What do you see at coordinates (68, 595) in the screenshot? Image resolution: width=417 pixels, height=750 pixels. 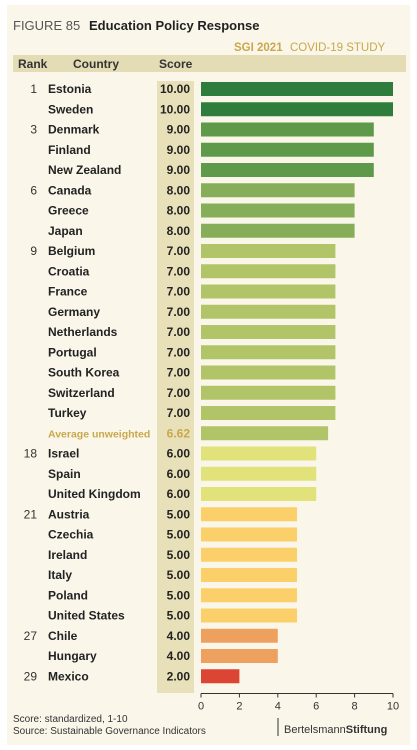 I see `country-label: Poland` at bounding box center [68, 595].